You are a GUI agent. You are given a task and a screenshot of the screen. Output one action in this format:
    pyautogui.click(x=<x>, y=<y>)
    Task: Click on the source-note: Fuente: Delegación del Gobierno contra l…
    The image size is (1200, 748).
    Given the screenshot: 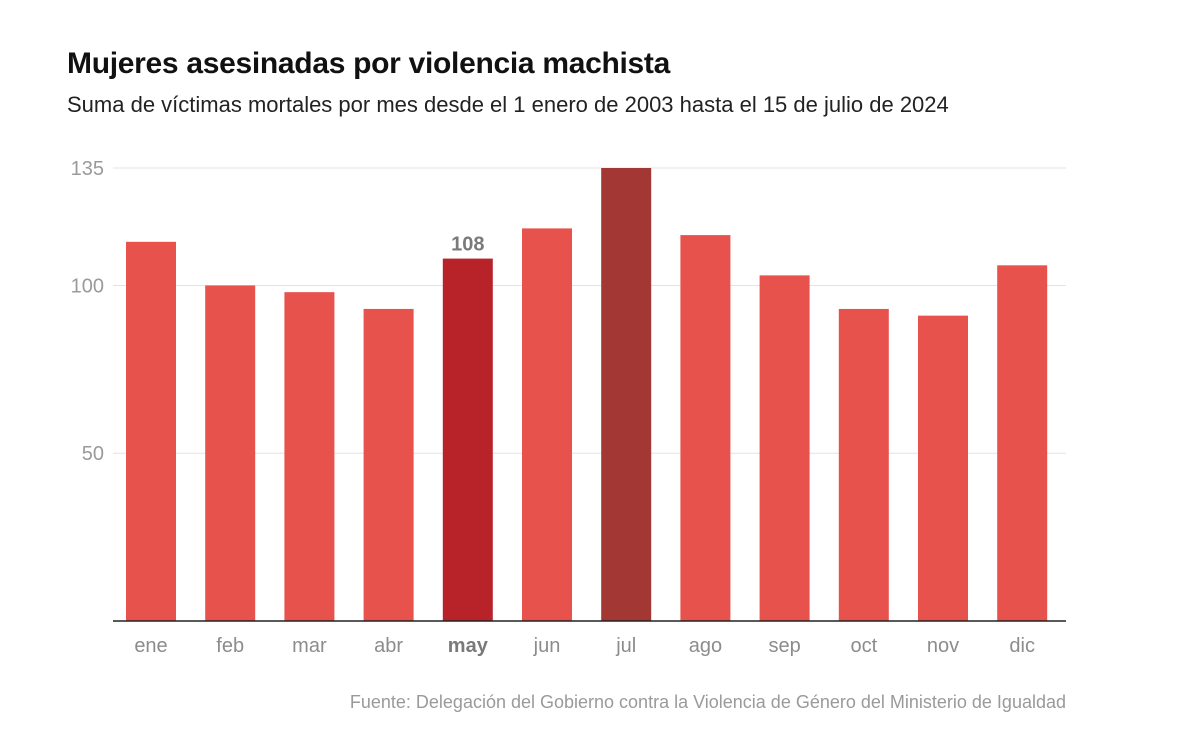 What is the action you would take?
    pyautogui.click(x=707, y=702)
    